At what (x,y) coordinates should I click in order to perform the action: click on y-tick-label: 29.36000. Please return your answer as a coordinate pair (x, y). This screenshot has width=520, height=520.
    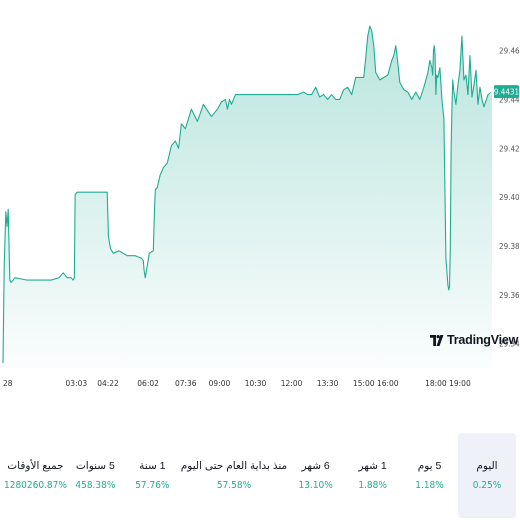
    Looking at the image, I should click on (509, 295).